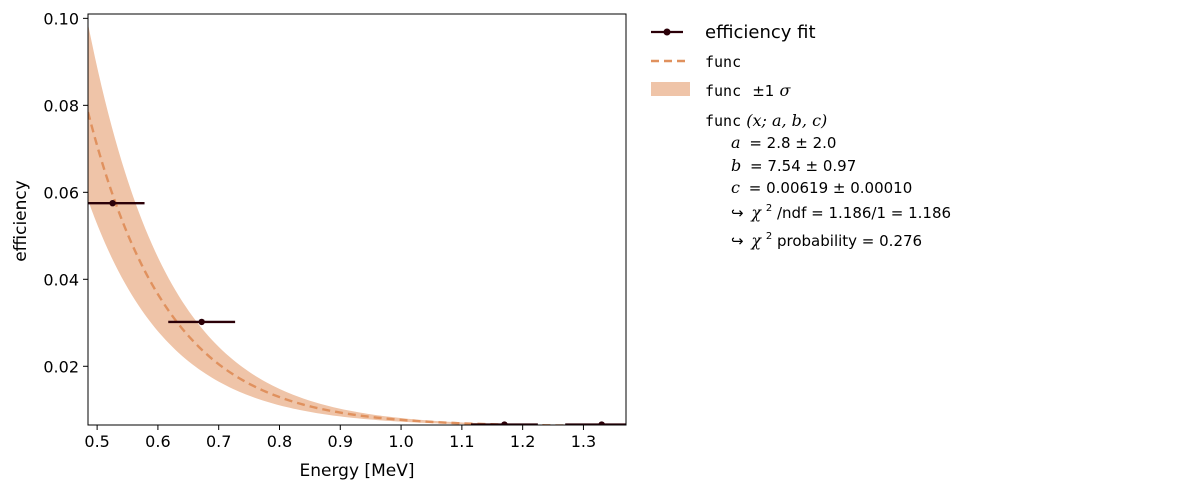 The width and height of the screenshot is (1188, 489). What do you see at coordinates (21, 221) in the screenshot?
I see `y-axis-label: efficiency` at bounding box center [21, 221].